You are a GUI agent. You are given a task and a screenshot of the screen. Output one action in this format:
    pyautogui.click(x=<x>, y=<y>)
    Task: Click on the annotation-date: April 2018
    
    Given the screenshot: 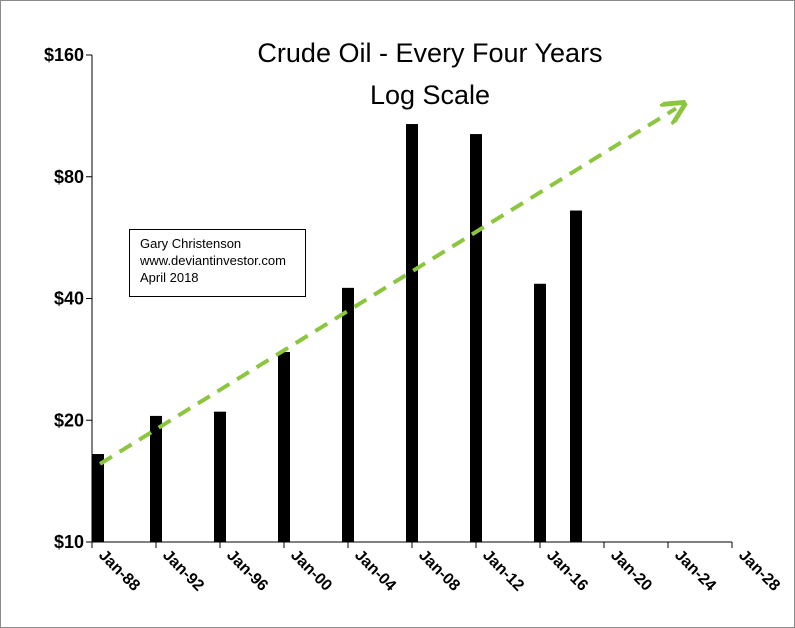 What is the action you would take?
    pyautogui.click(x=169, y=277)
    